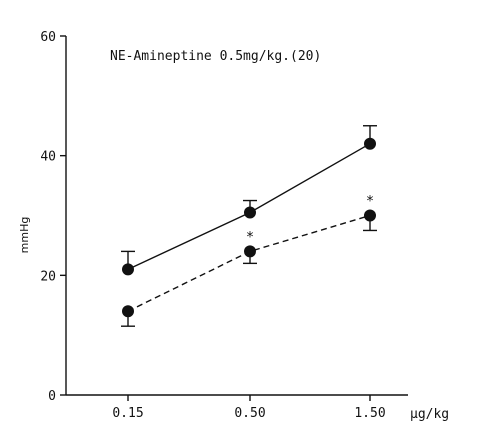 The height and width of the screenshot is (426, 485). Describe the element at coordinates (369, 413) in the screenshot. I see `x-tick-label-2: 1.50` at that location.